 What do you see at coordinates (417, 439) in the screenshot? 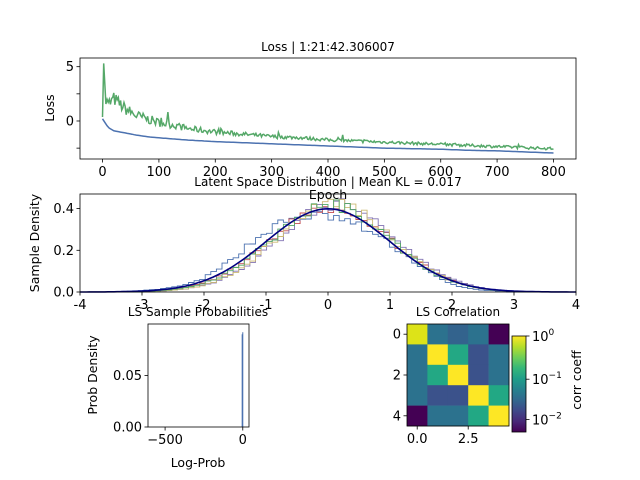
I see `corr-xtick-label: 0.0` at bounding box center [417, 439].